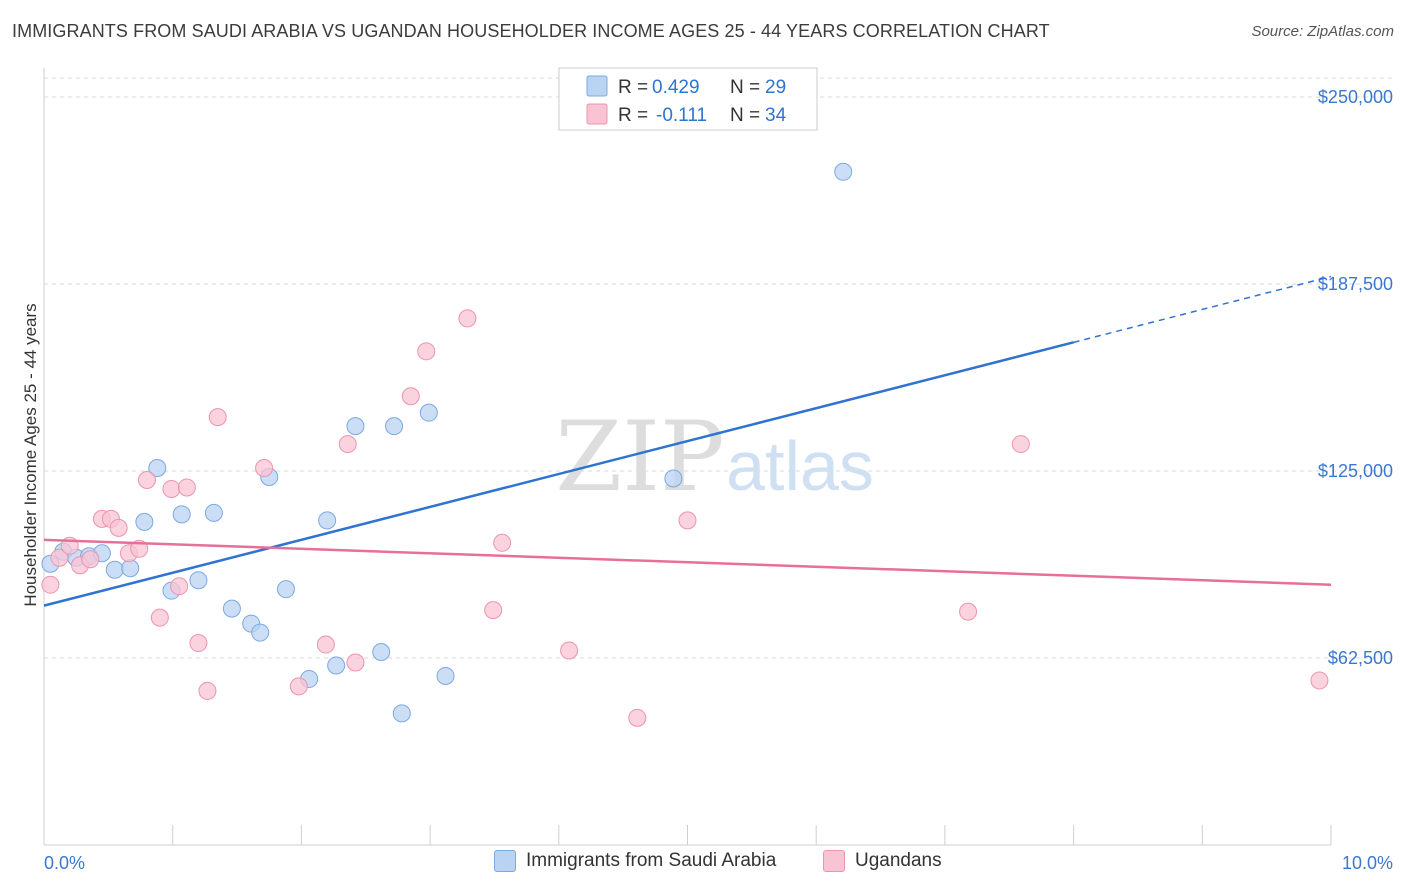  I want to click on x-tick-label-min: 0.0%, so click(64, 863).